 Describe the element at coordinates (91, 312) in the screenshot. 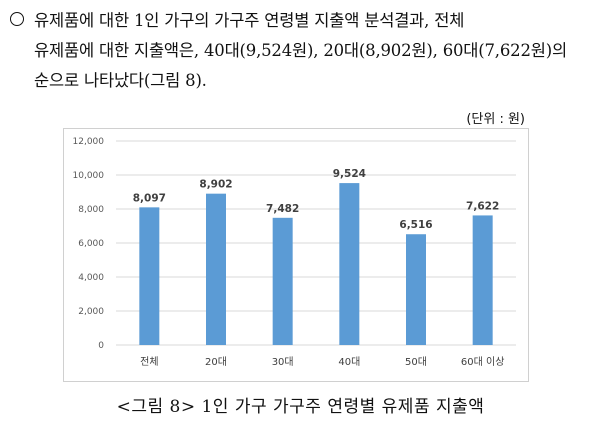

I see `y-tick-label: 2,000` at that location.